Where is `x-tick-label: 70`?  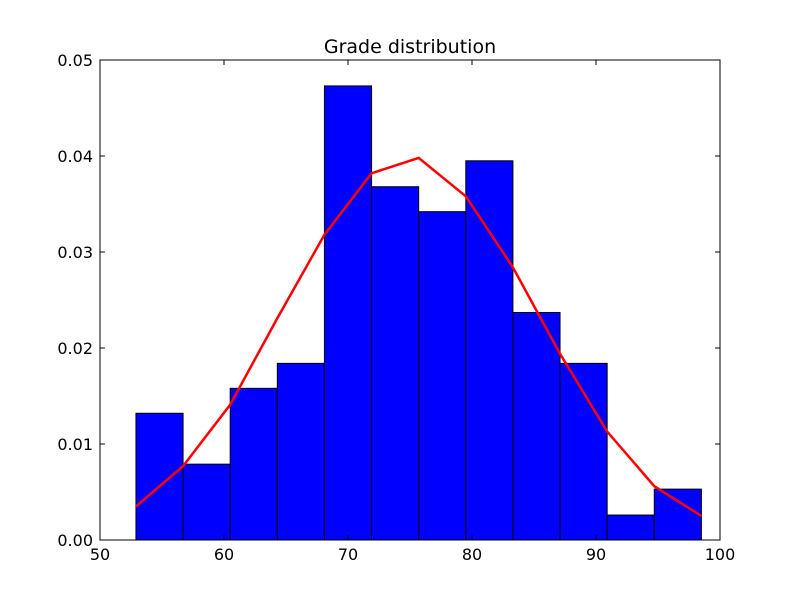 x-tick-label: 70 is located at coordinates (348, 554).